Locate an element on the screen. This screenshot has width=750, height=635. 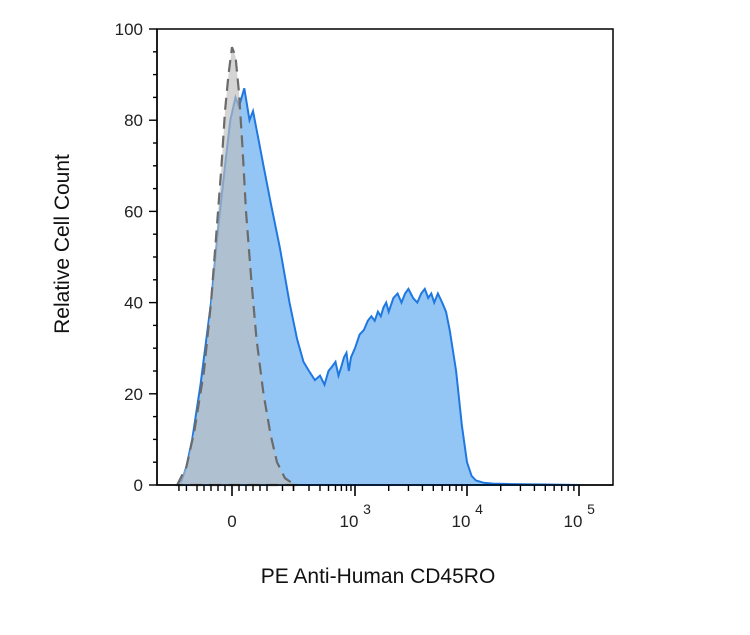
x-tick-exponent: 3 is located at coordinates (367, 509).